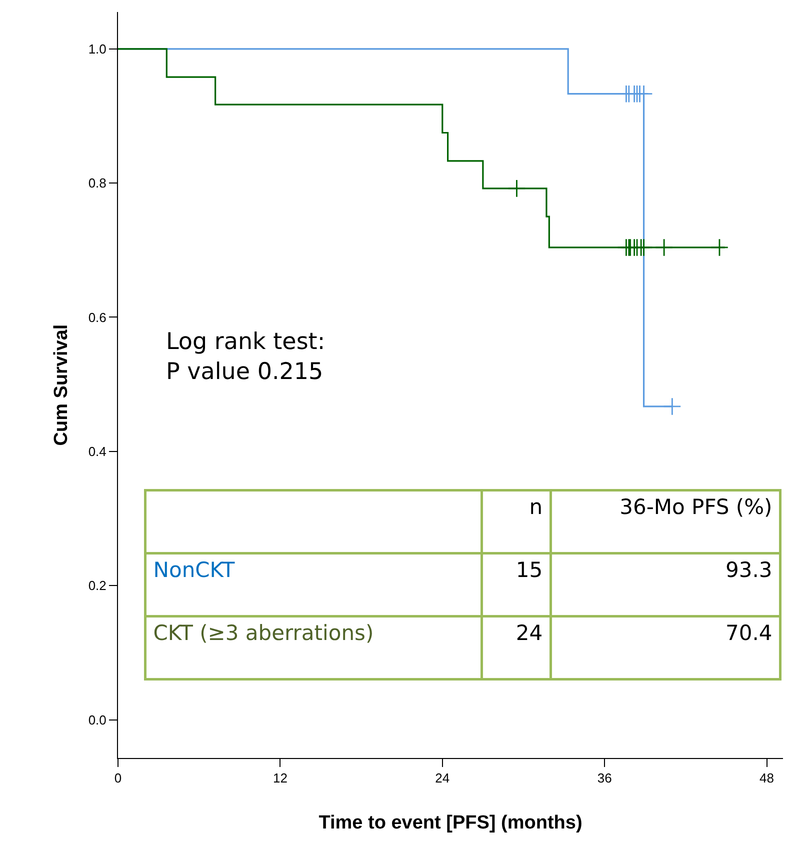 The height and width of the screenshot is (853, 797). I want to click on x-axis-title: Time to event [PFS] (months), so click(450, 823).